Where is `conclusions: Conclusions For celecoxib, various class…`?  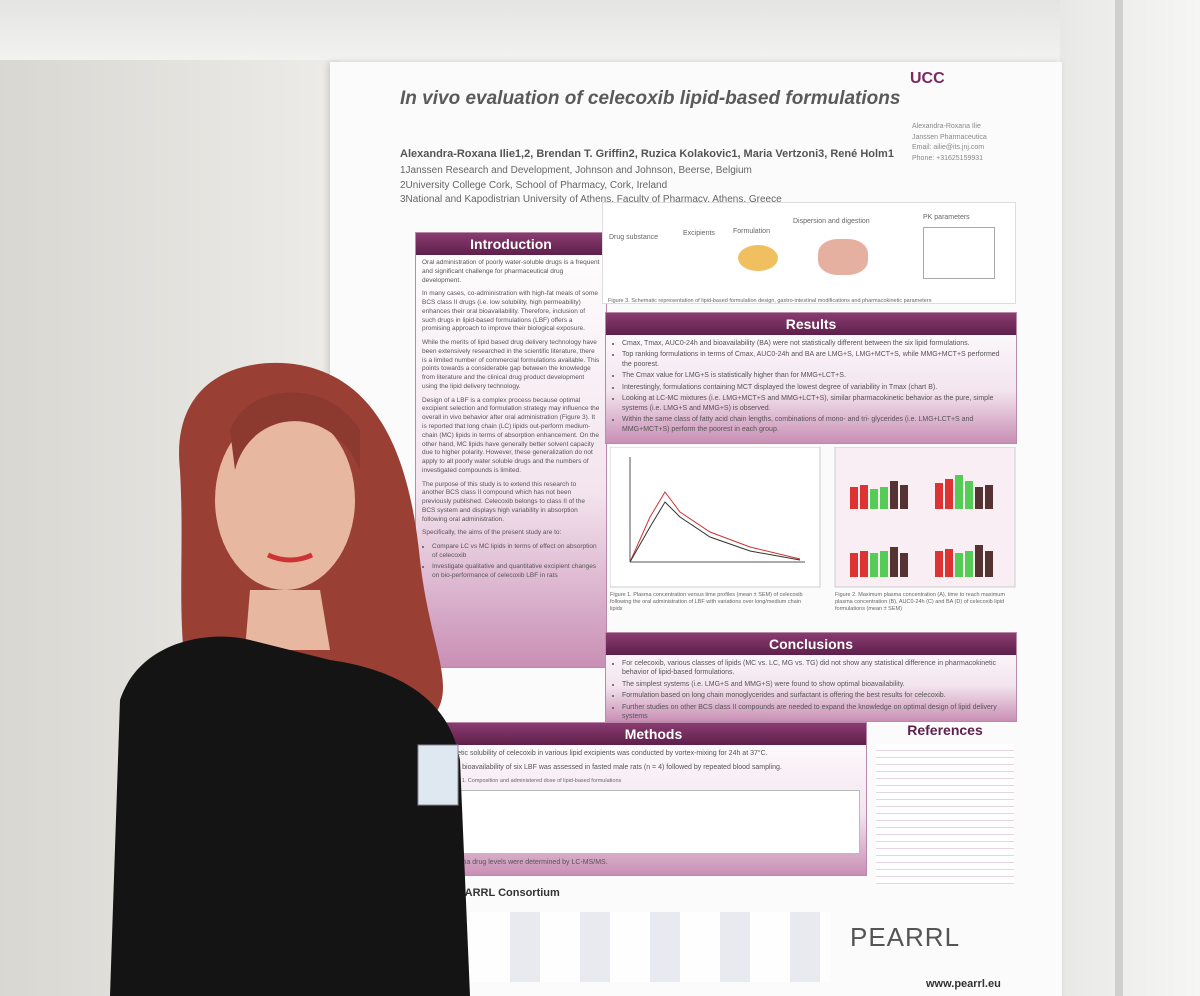 conclusions: Conclusions For celecoxib, various class… is located at coordinates (811, 677).